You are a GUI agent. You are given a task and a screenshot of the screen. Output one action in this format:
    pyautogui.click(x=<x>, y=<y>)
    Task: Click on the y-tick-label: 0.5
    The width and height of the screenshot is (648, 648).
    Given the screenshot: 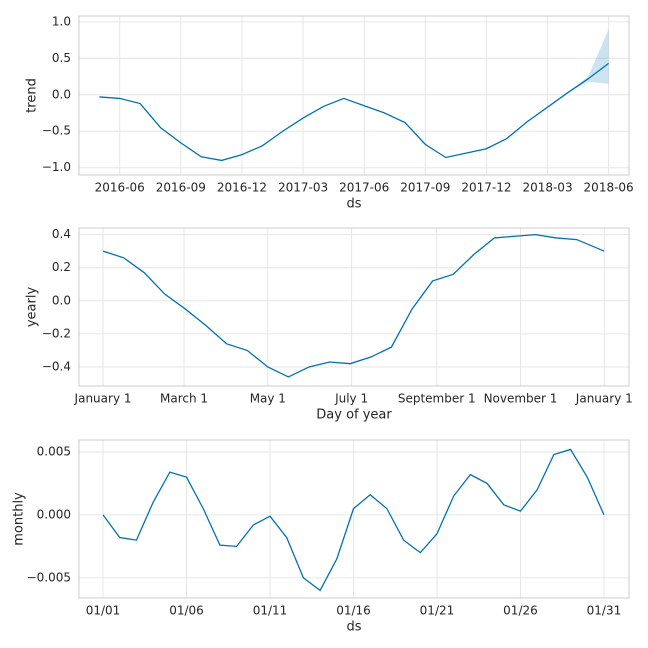 What is the action you would take?
    pyautogui.click(x=61, y=58)
    